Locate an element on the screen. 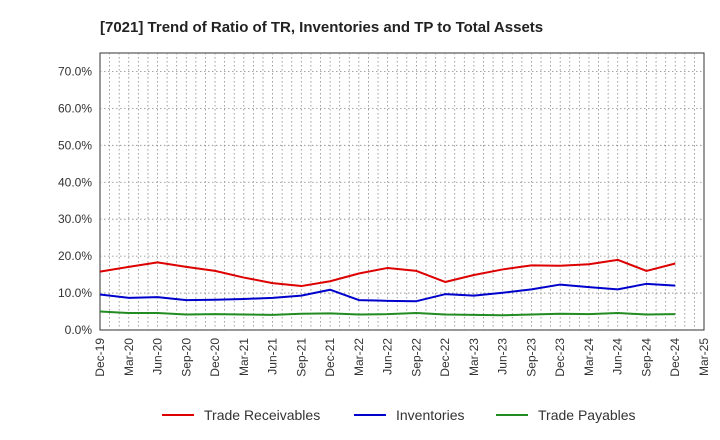 The image size is (720, 440). x-tick-label: Sep-24 is located at coordinates (646, 357).